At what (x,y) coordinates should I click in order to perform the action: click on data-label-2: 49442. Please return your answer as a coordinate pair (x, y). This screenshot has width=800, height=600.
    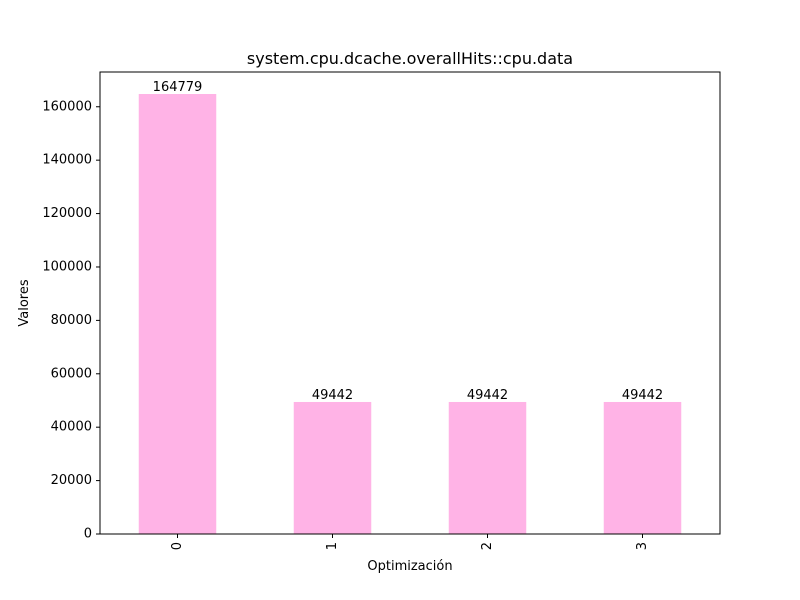
    Looking at the image, I should click on (487, 395).